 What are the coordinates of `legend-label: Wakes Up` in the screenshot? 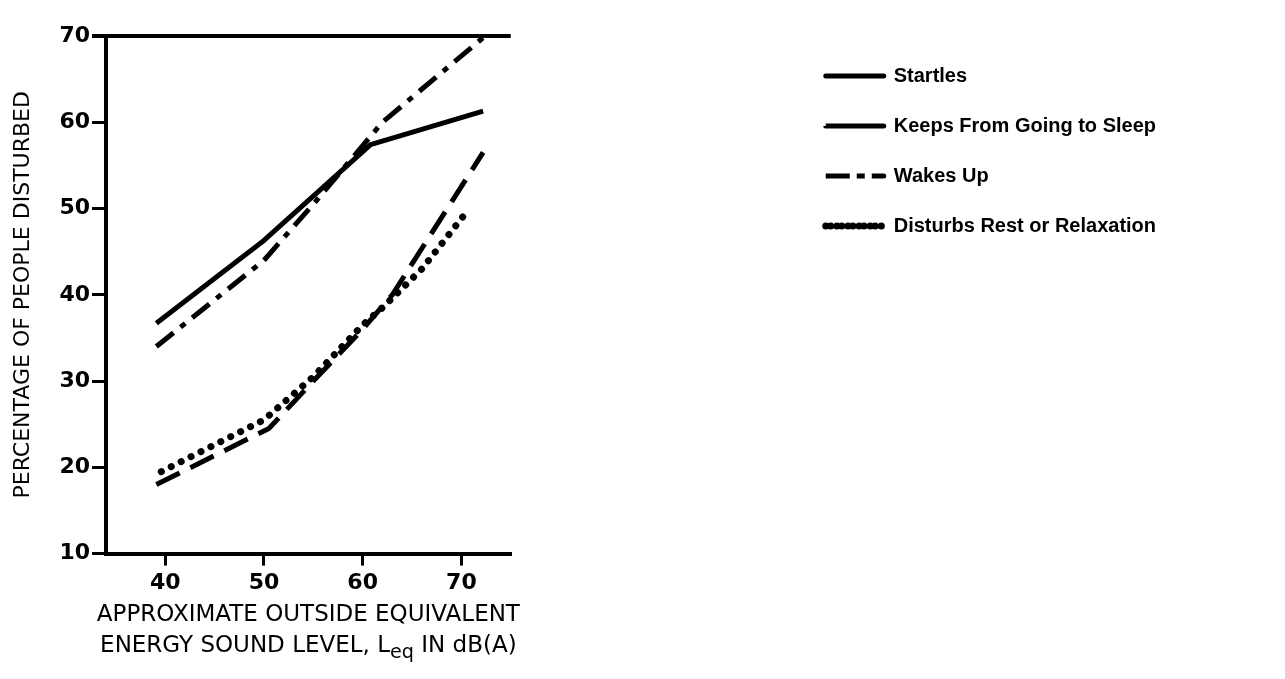 It's located at (941, 174).